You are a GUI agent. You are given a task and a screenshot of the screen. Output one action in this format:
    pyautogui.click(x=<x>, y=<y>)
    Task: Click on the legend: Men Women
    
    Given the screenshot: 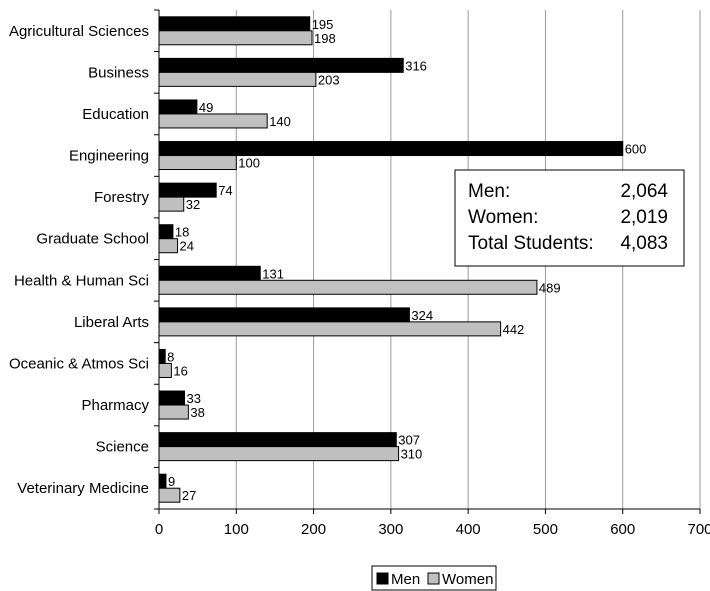 What is the action you would take?
    pyautogui.click(x=434, y=578)
    